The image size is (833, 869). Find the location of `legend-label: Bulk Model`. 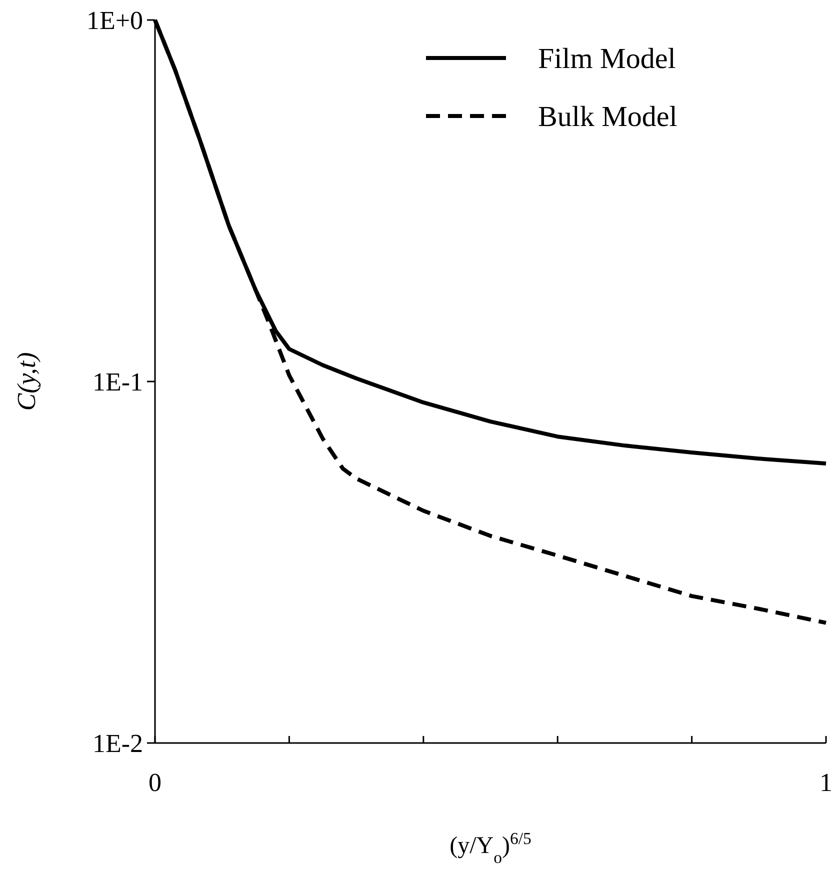

legend-label: Bulk Model is located at coordinates (608, 117).